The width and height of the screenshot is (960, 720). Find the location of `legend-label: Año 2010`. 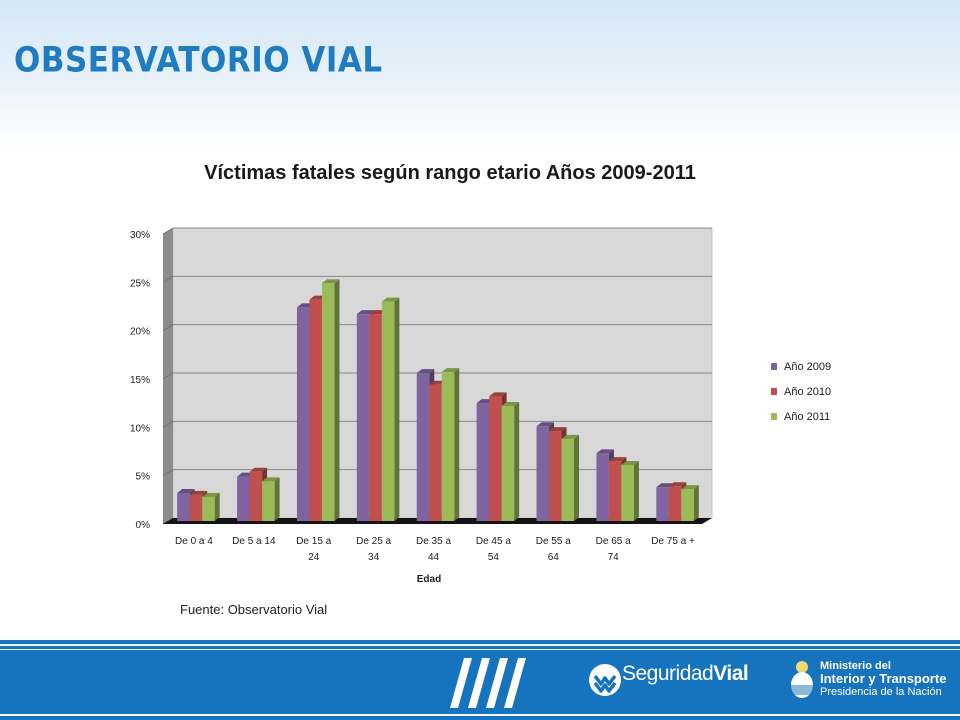

legend-label: Año 2010 is located at coordinates (807, 392).